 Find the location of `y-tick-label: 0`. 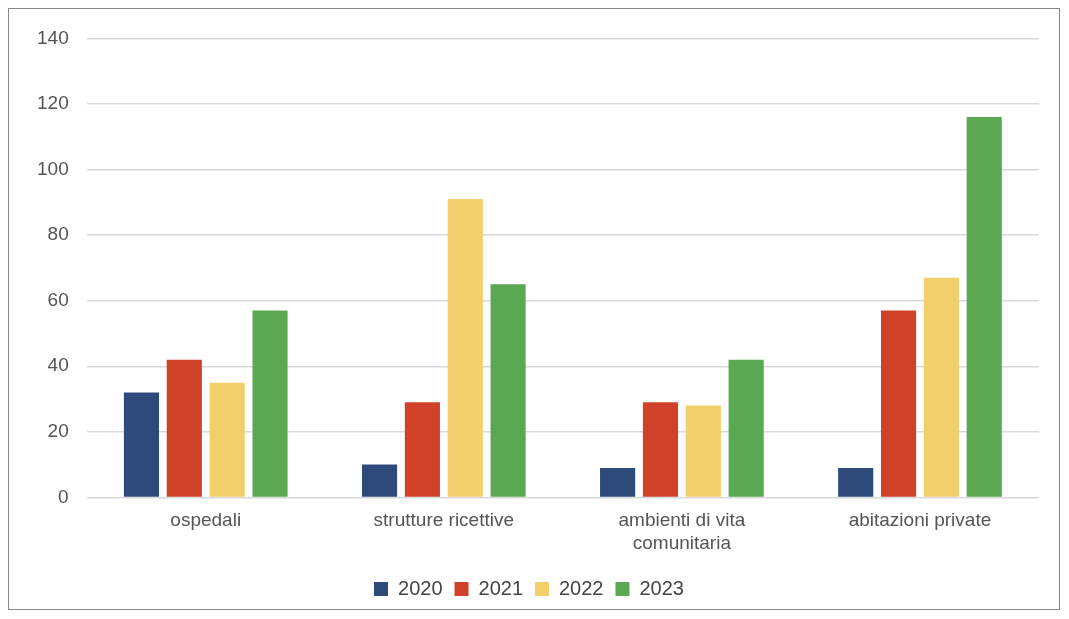

y-tick-label: 0 is located at coordinates (63, 496).